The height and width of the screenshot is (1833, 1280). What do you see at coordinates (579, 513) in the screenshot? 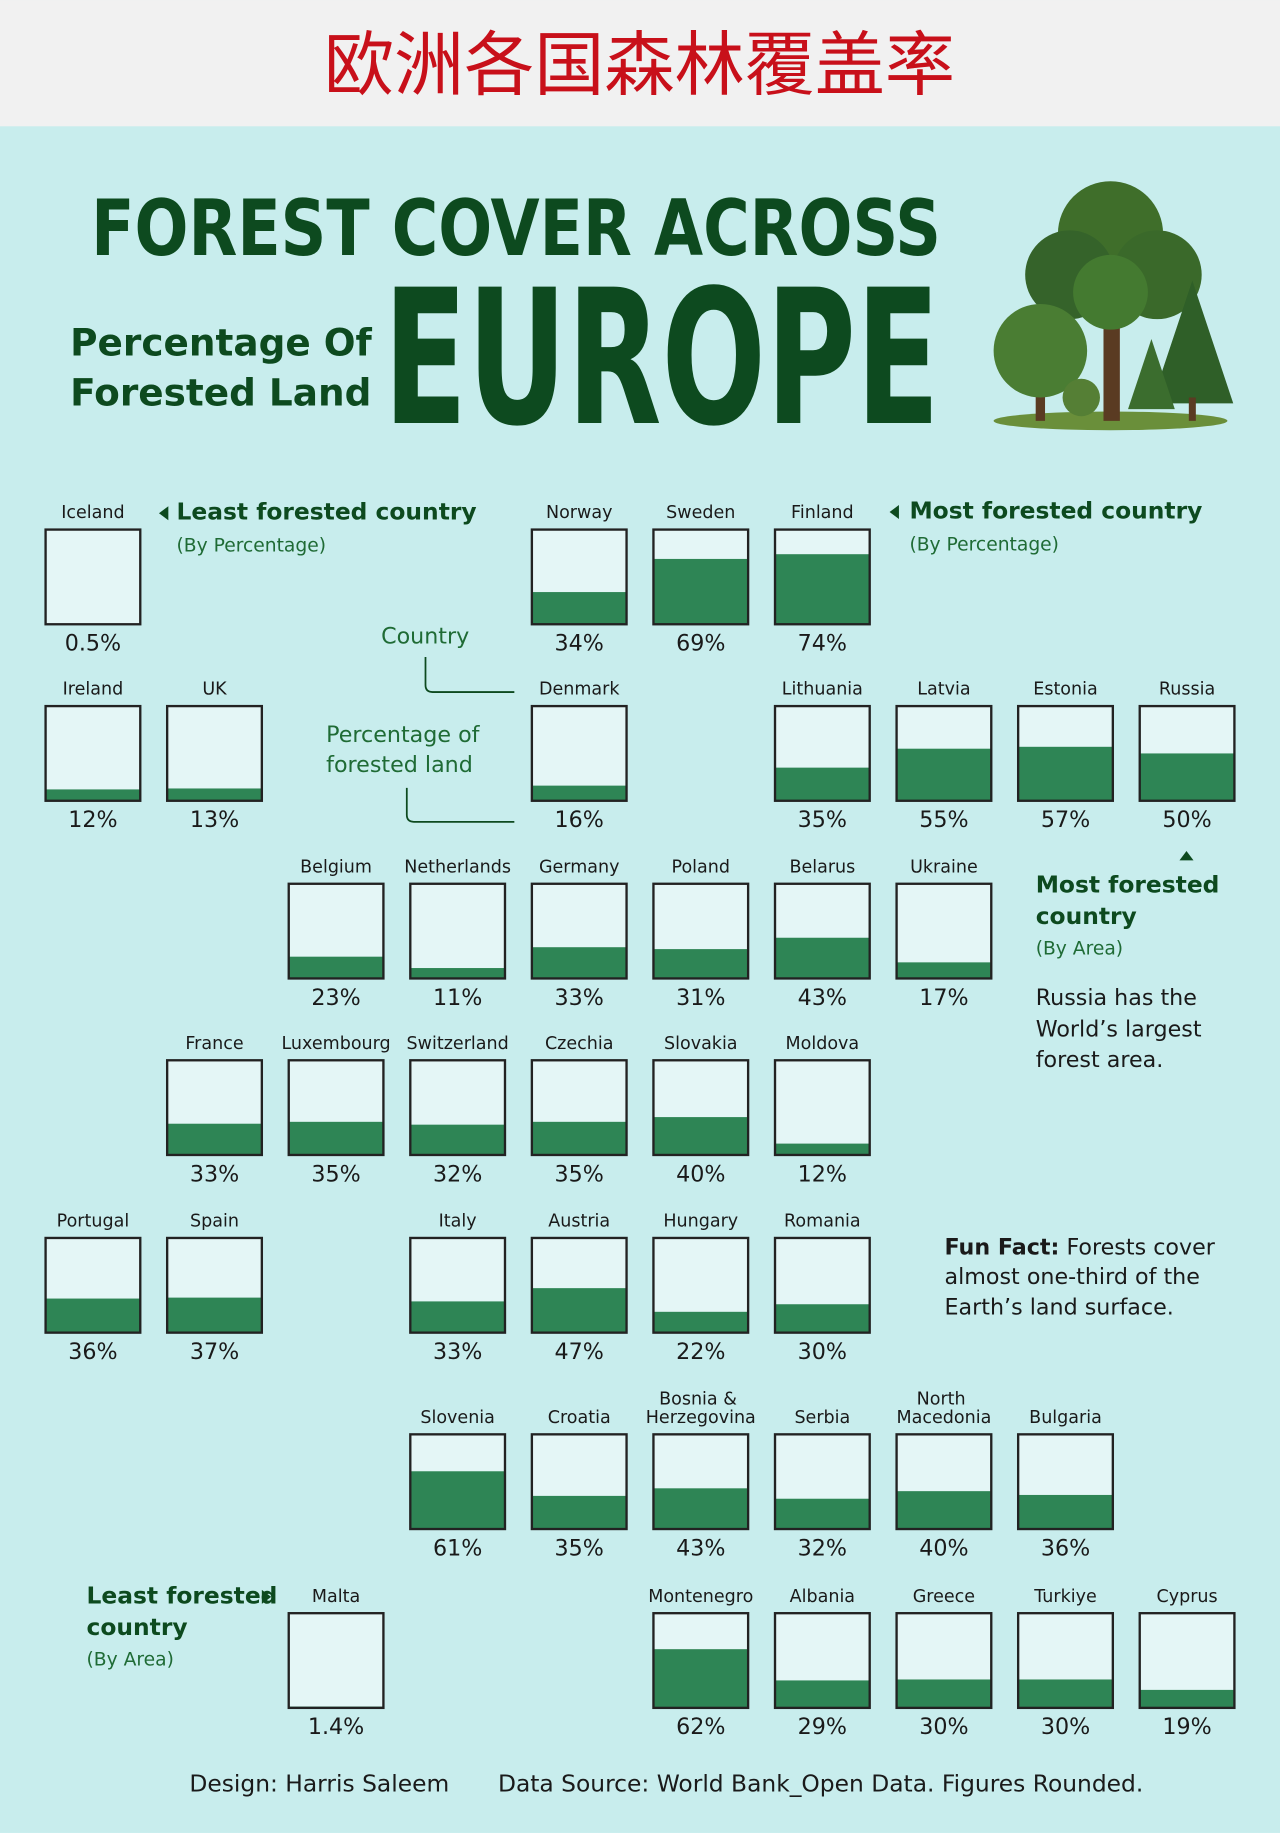
I see `country-name: Norway` at bounding box center [579, 513].